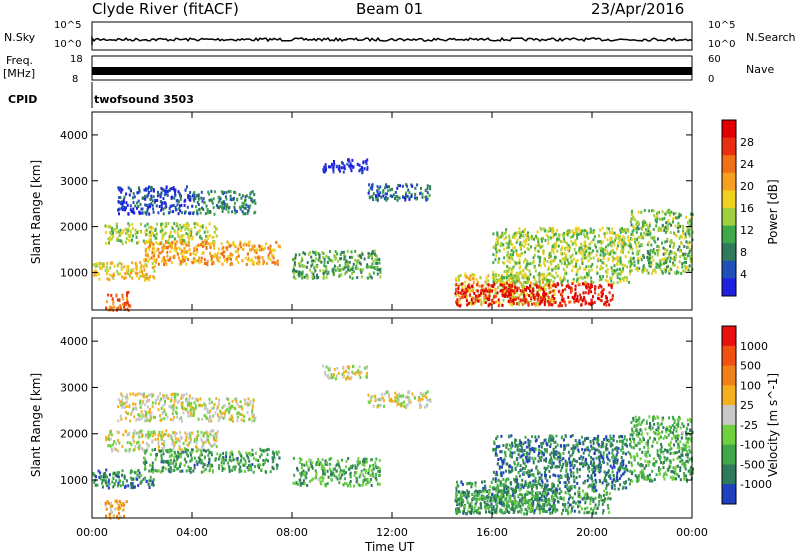 The image size is (800, 554). Describe the element at coordinates (161, 234) in the screenshot. I see `power-scatter-region` at that location.